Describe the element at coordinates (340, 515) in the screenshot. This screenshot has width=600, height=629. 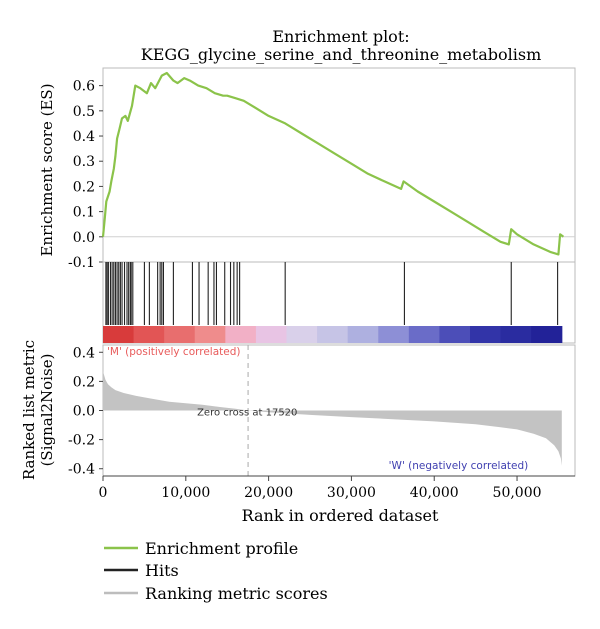
I see `x-axis-label: Rank in ordered dataset` at that location.